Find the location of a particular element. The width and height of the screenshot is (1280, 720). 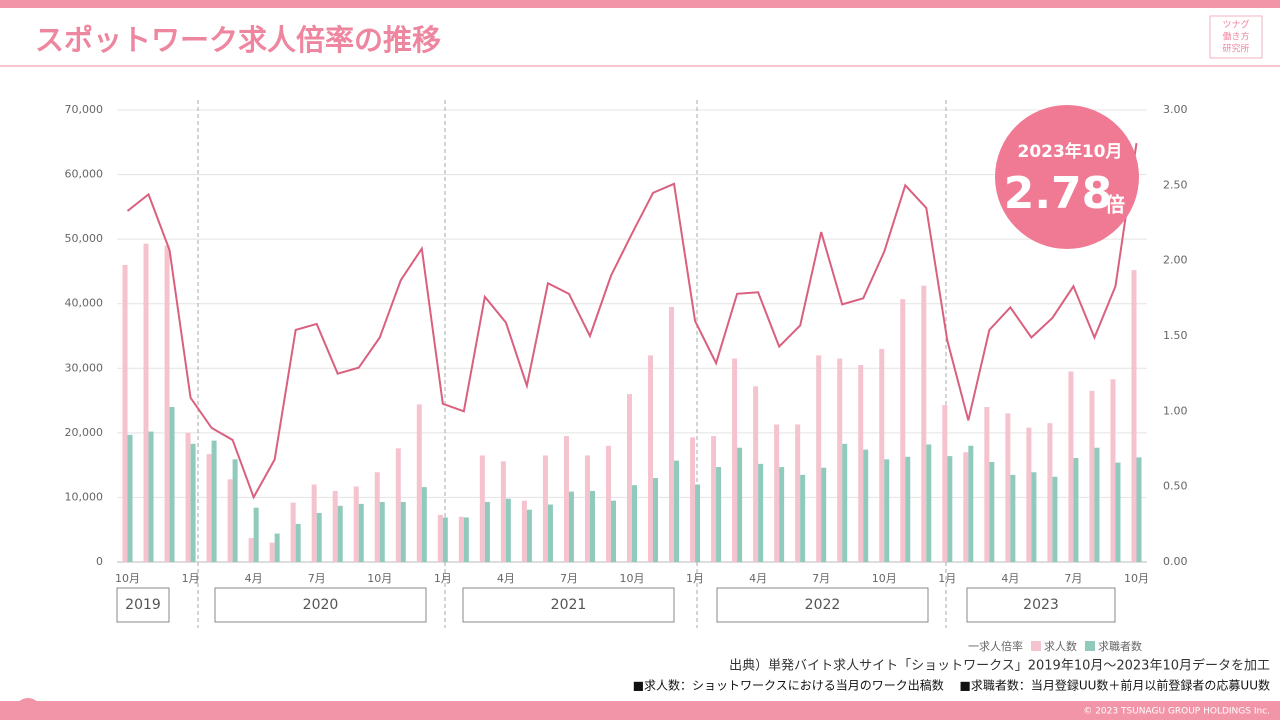

callout-circle is located at coordinates (1067, 177).